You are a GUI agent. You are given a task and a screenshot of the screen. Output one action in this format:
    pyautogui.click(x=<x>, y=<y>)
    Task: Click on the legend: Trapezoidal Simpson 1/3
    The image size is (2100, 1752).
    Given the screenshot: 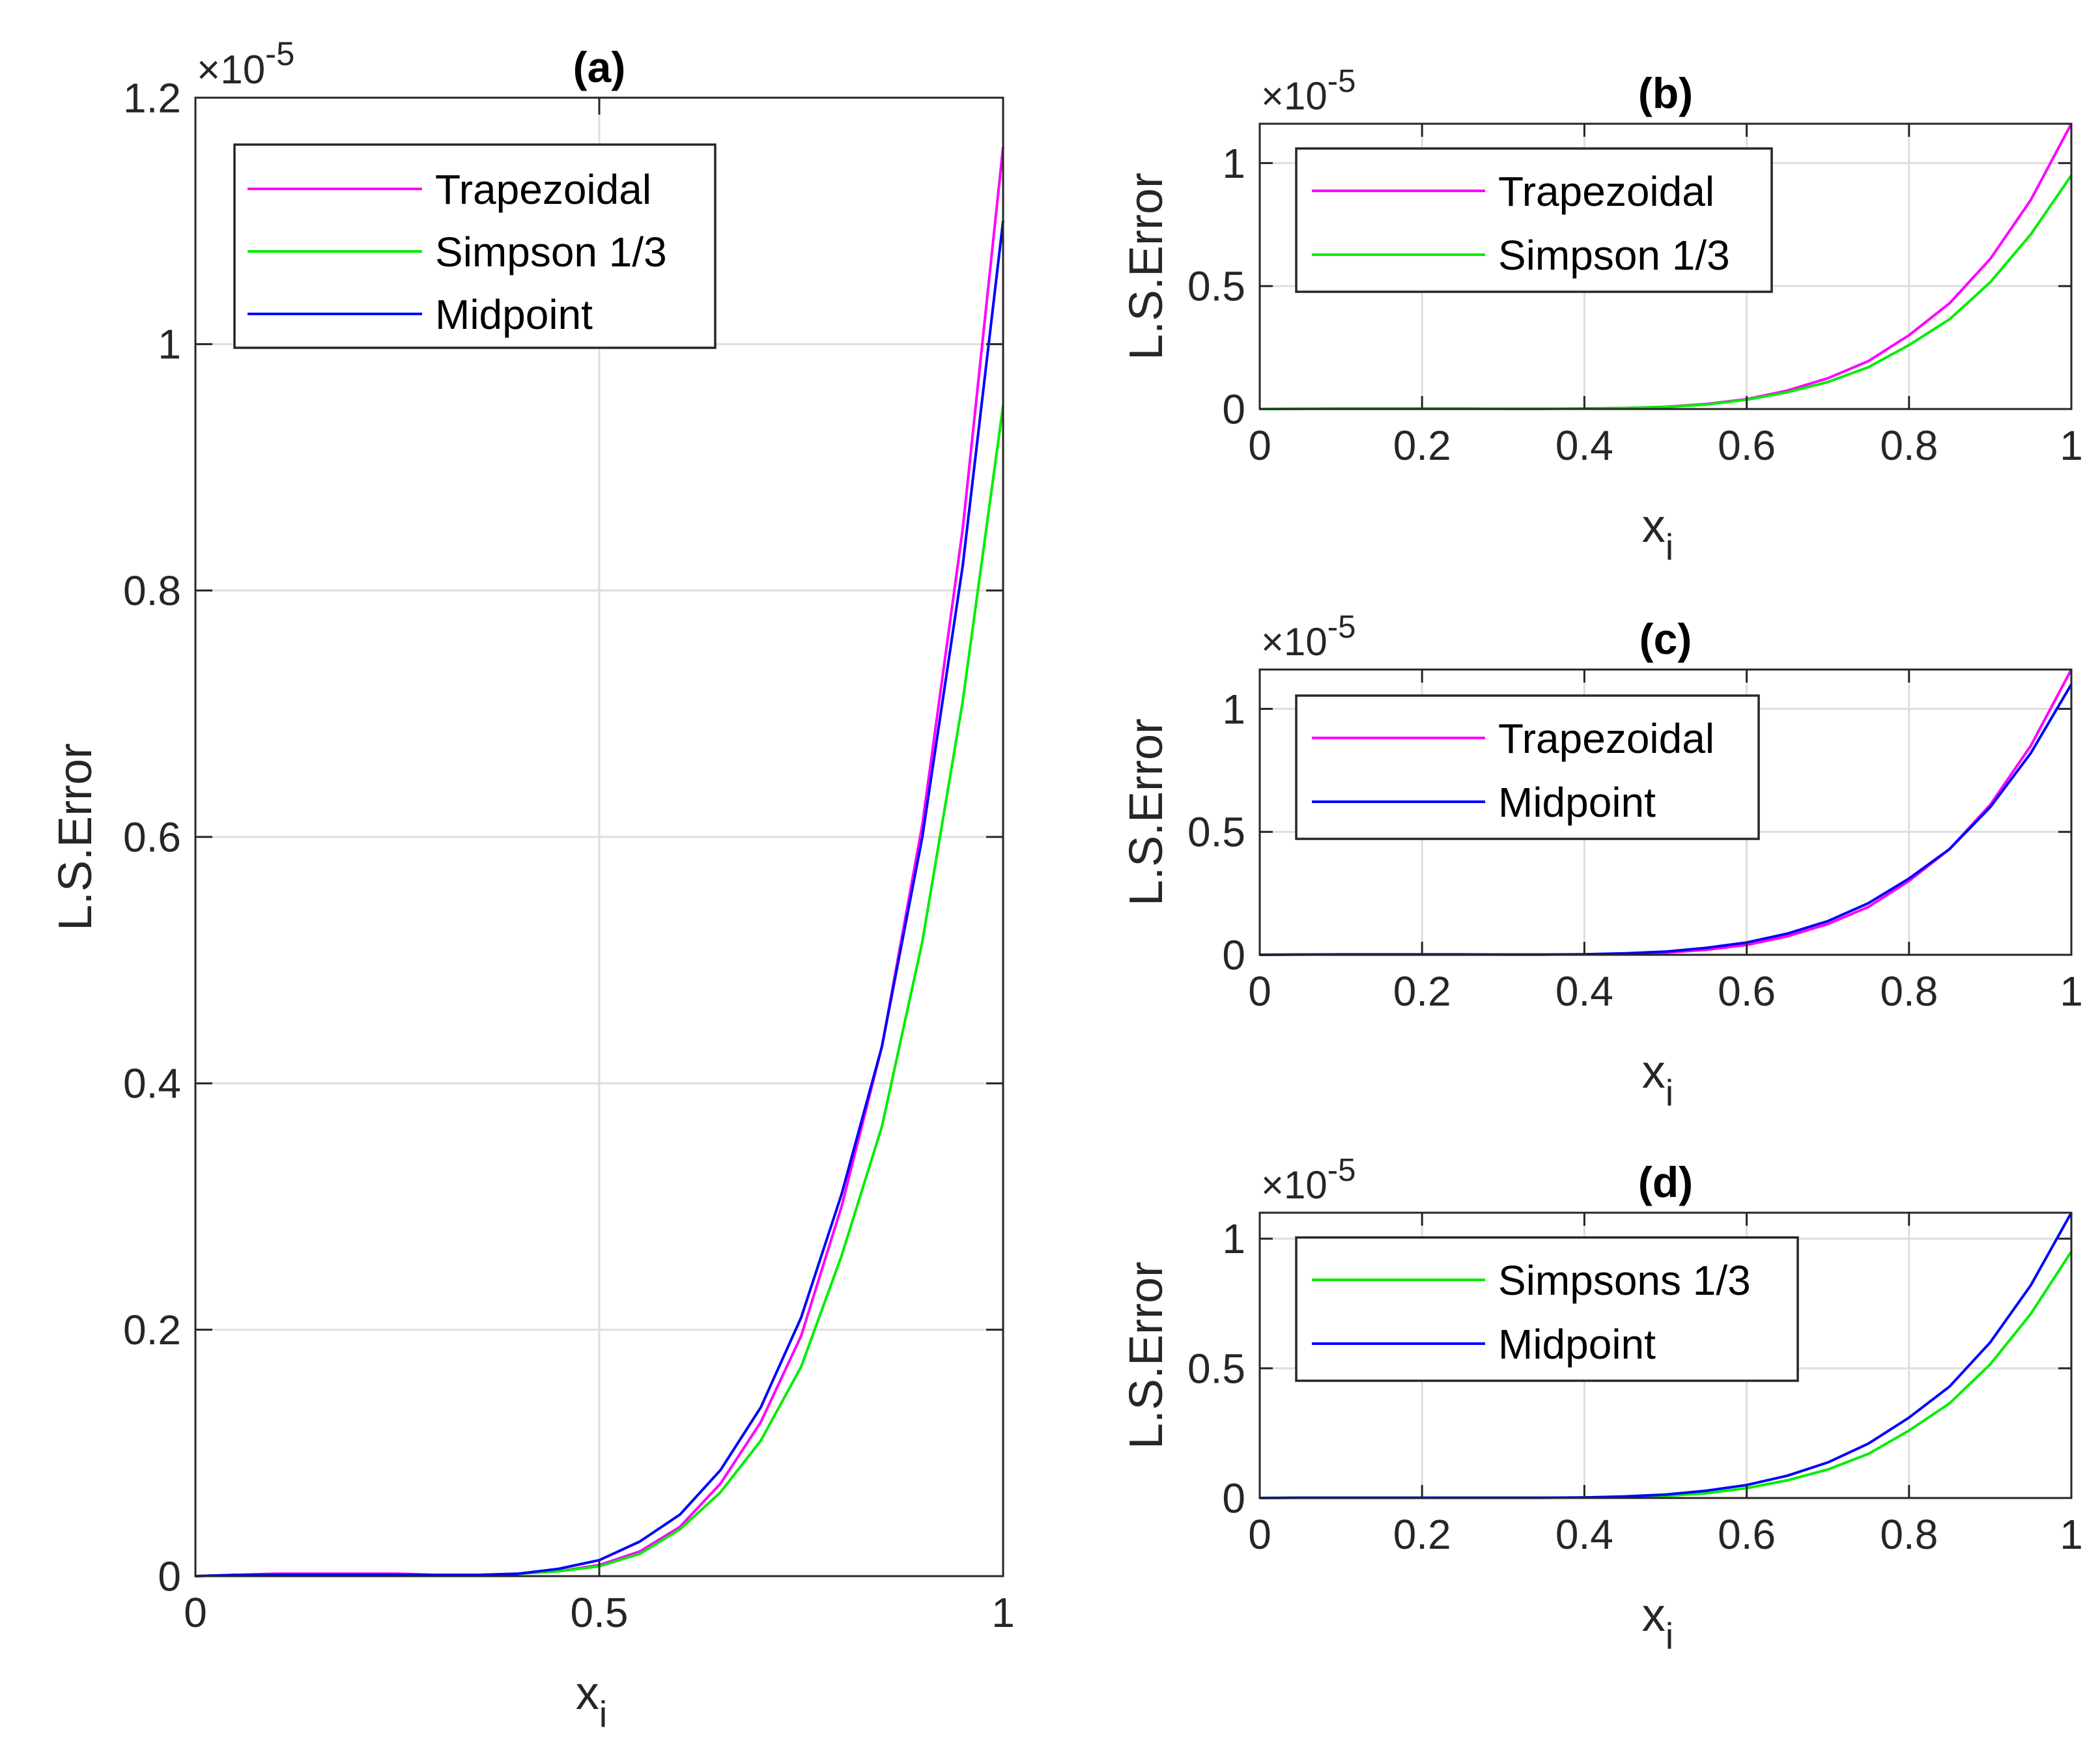 What is the action you would take?
    pyautogui.click(x=1534, y=220)
    